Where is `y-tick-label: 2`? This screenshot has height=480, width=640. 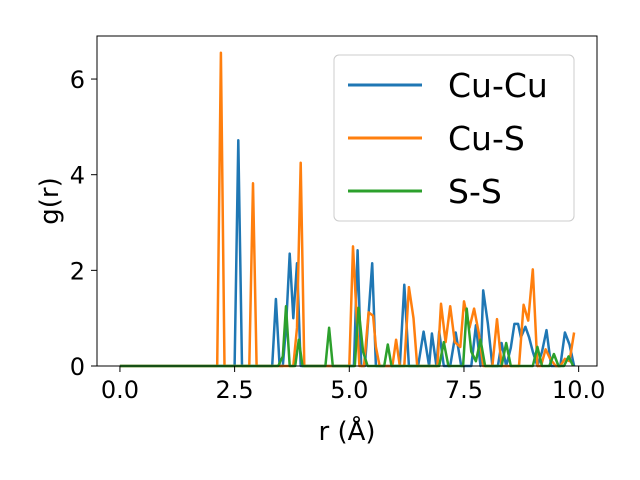
y-tick-label: 2 is located at coordinates (77, 271).